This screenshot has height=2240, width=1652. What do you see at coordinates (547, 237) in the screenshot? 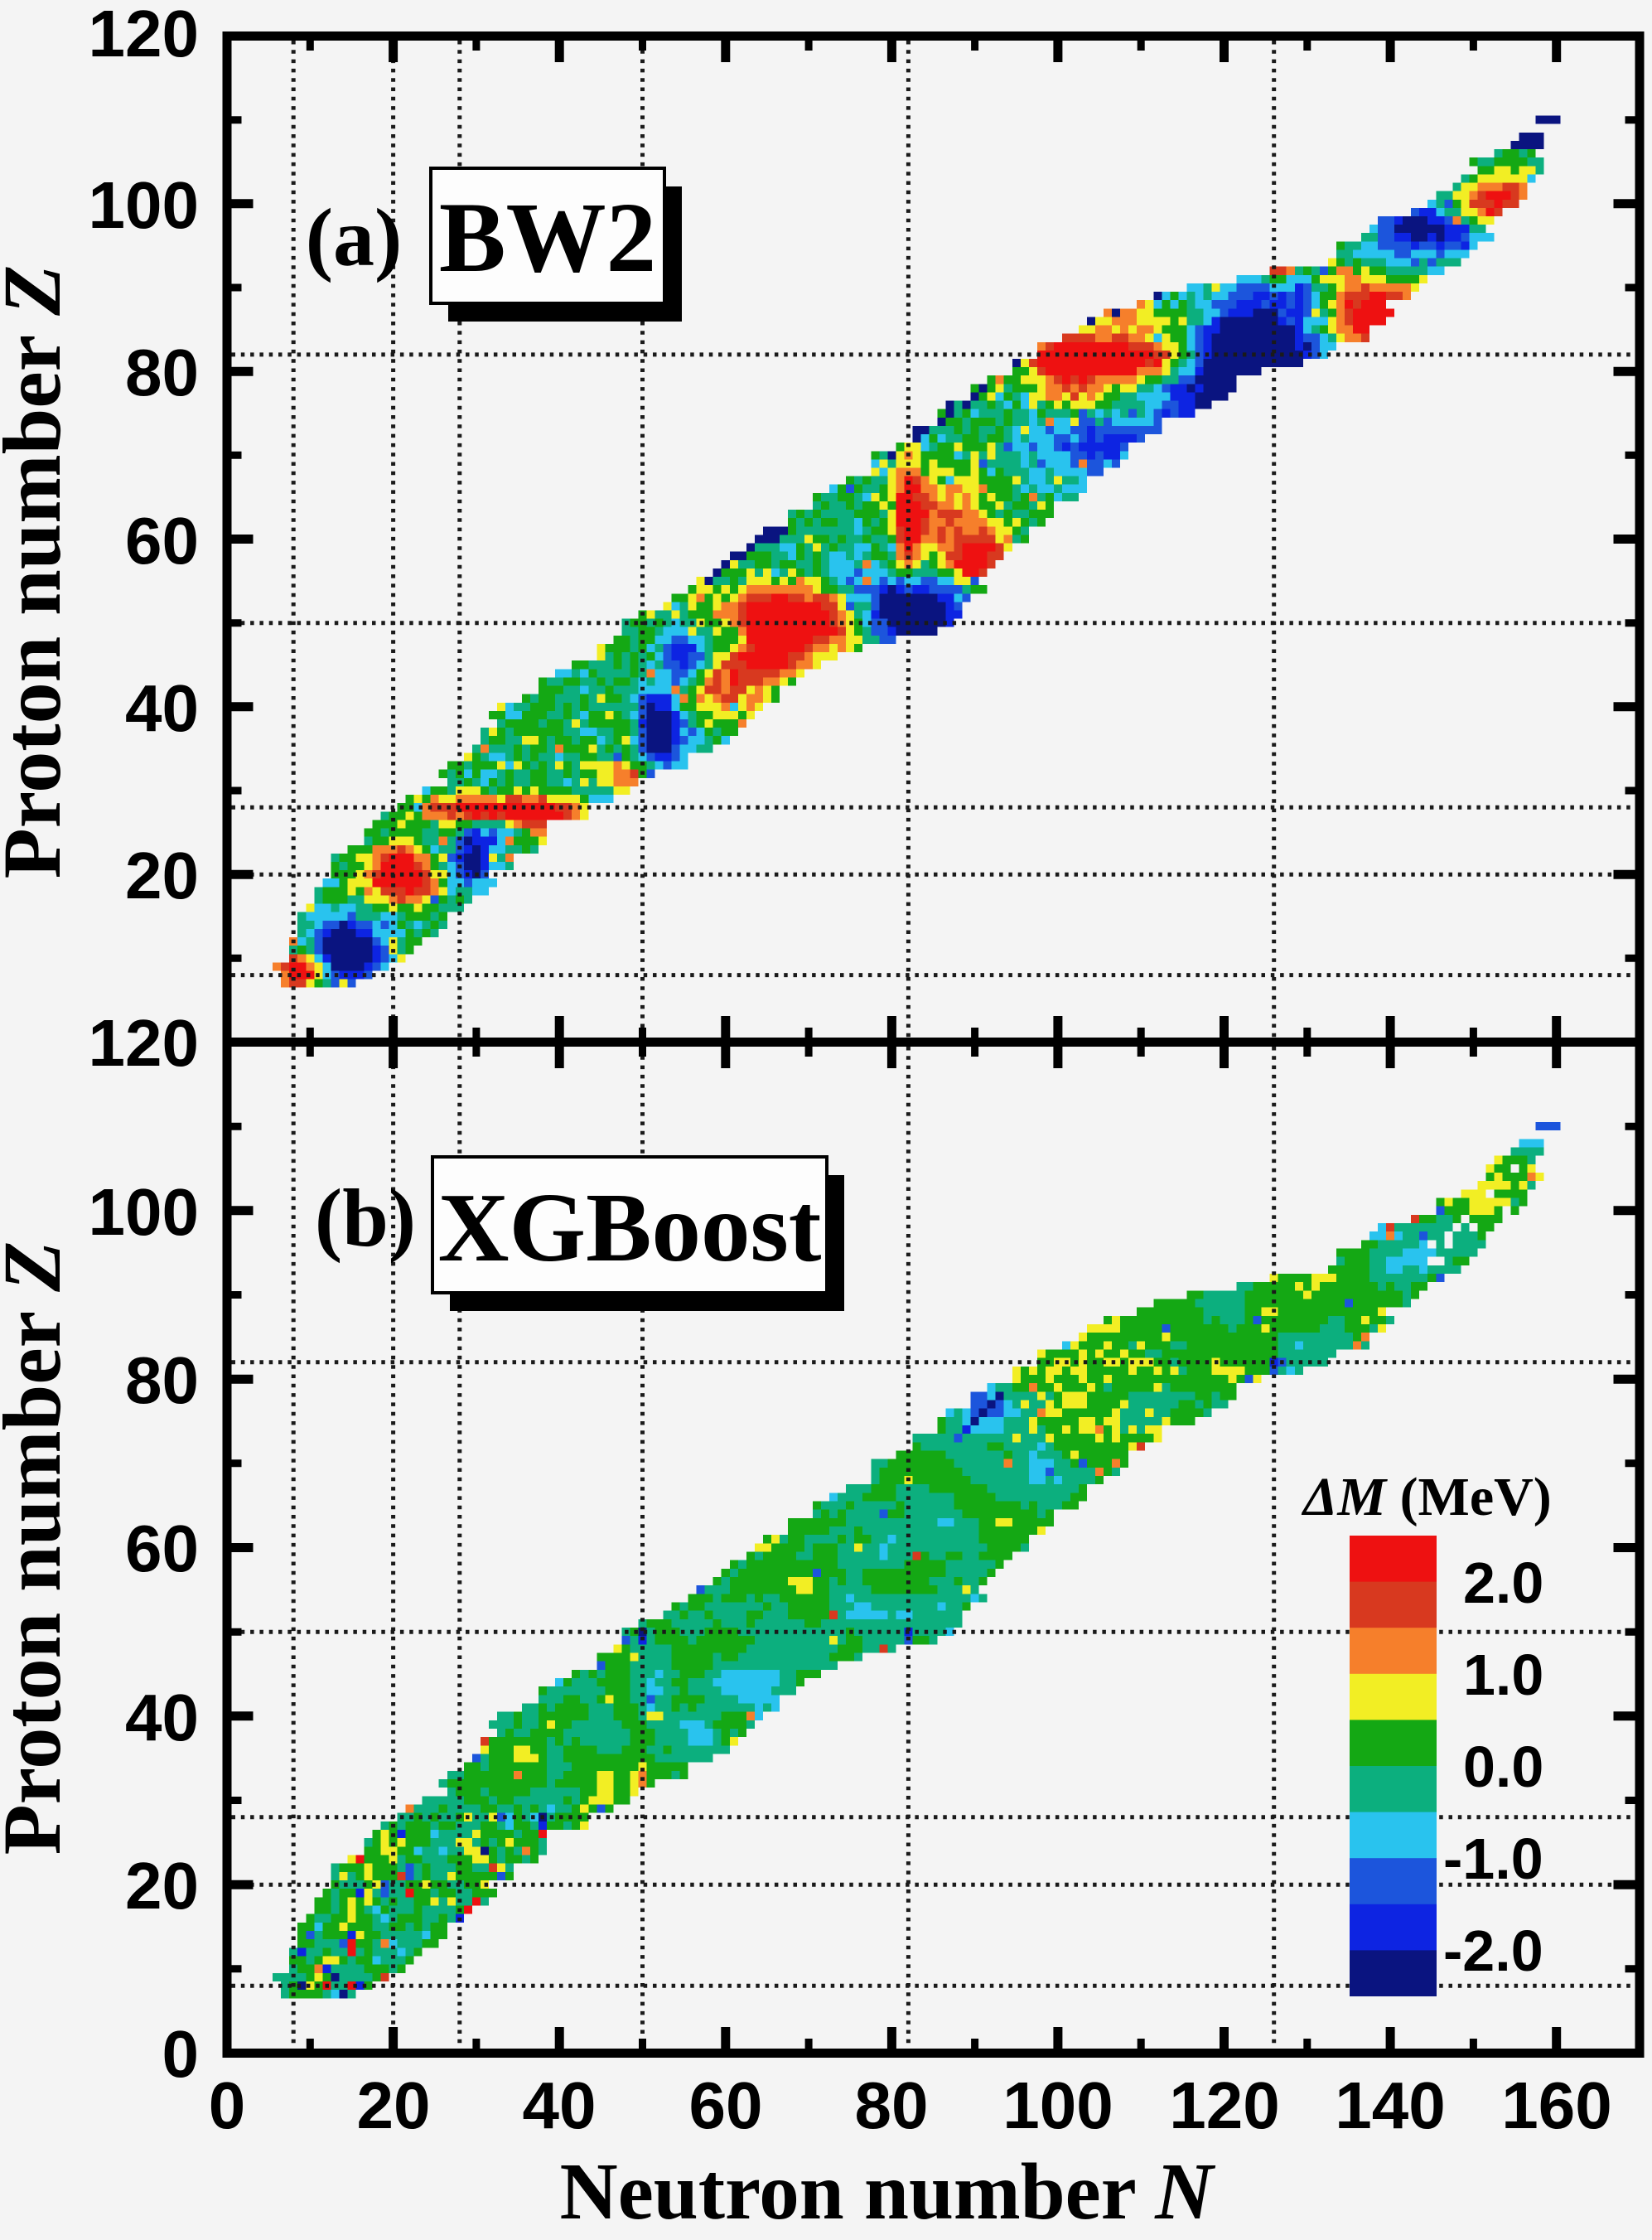
I see `svg-text: BW2` at bounding box center [547, 237].